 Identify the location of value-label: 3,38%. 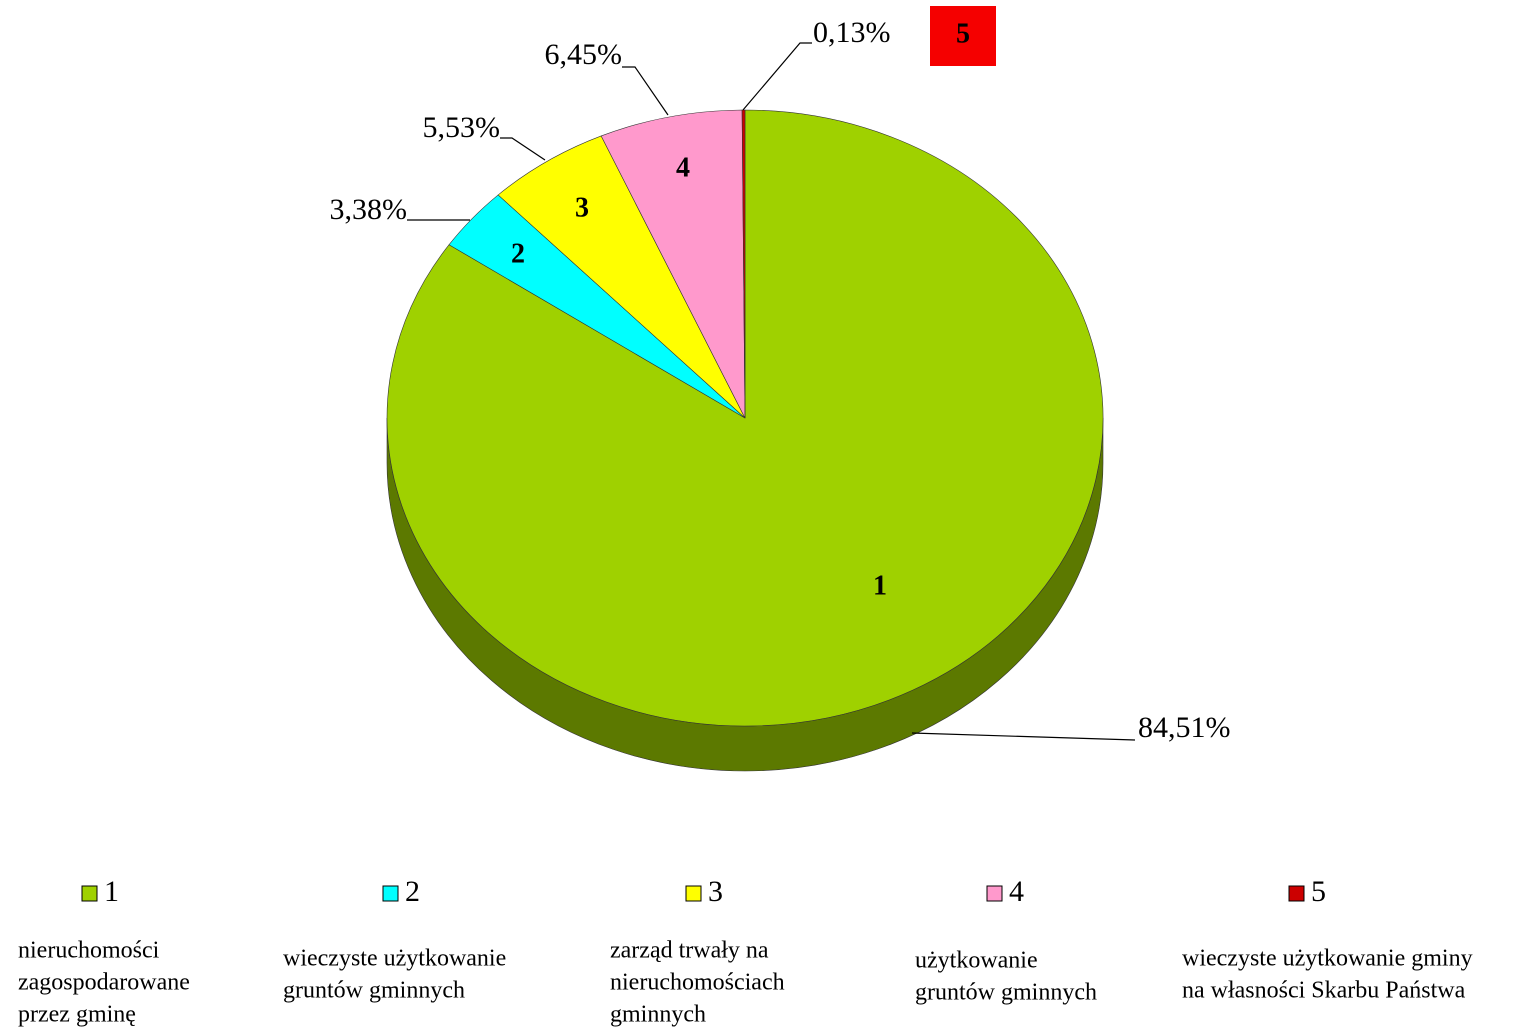
(369, 209).